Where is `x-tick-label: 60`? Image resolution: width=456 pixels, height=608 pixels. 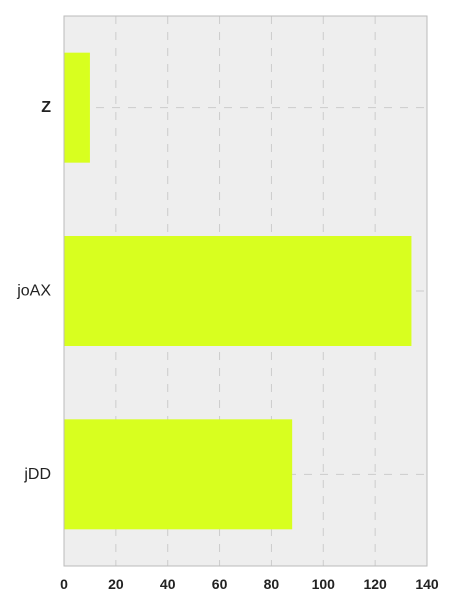 x-tick-label: 60 is located at coordinates (220, 584).